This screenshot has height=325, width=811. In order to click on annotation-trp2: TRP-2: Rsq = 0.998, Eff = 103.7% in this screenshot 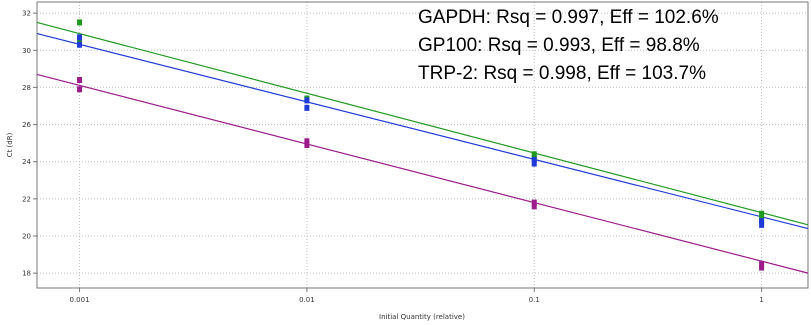, I will do `click(562, 73)`.